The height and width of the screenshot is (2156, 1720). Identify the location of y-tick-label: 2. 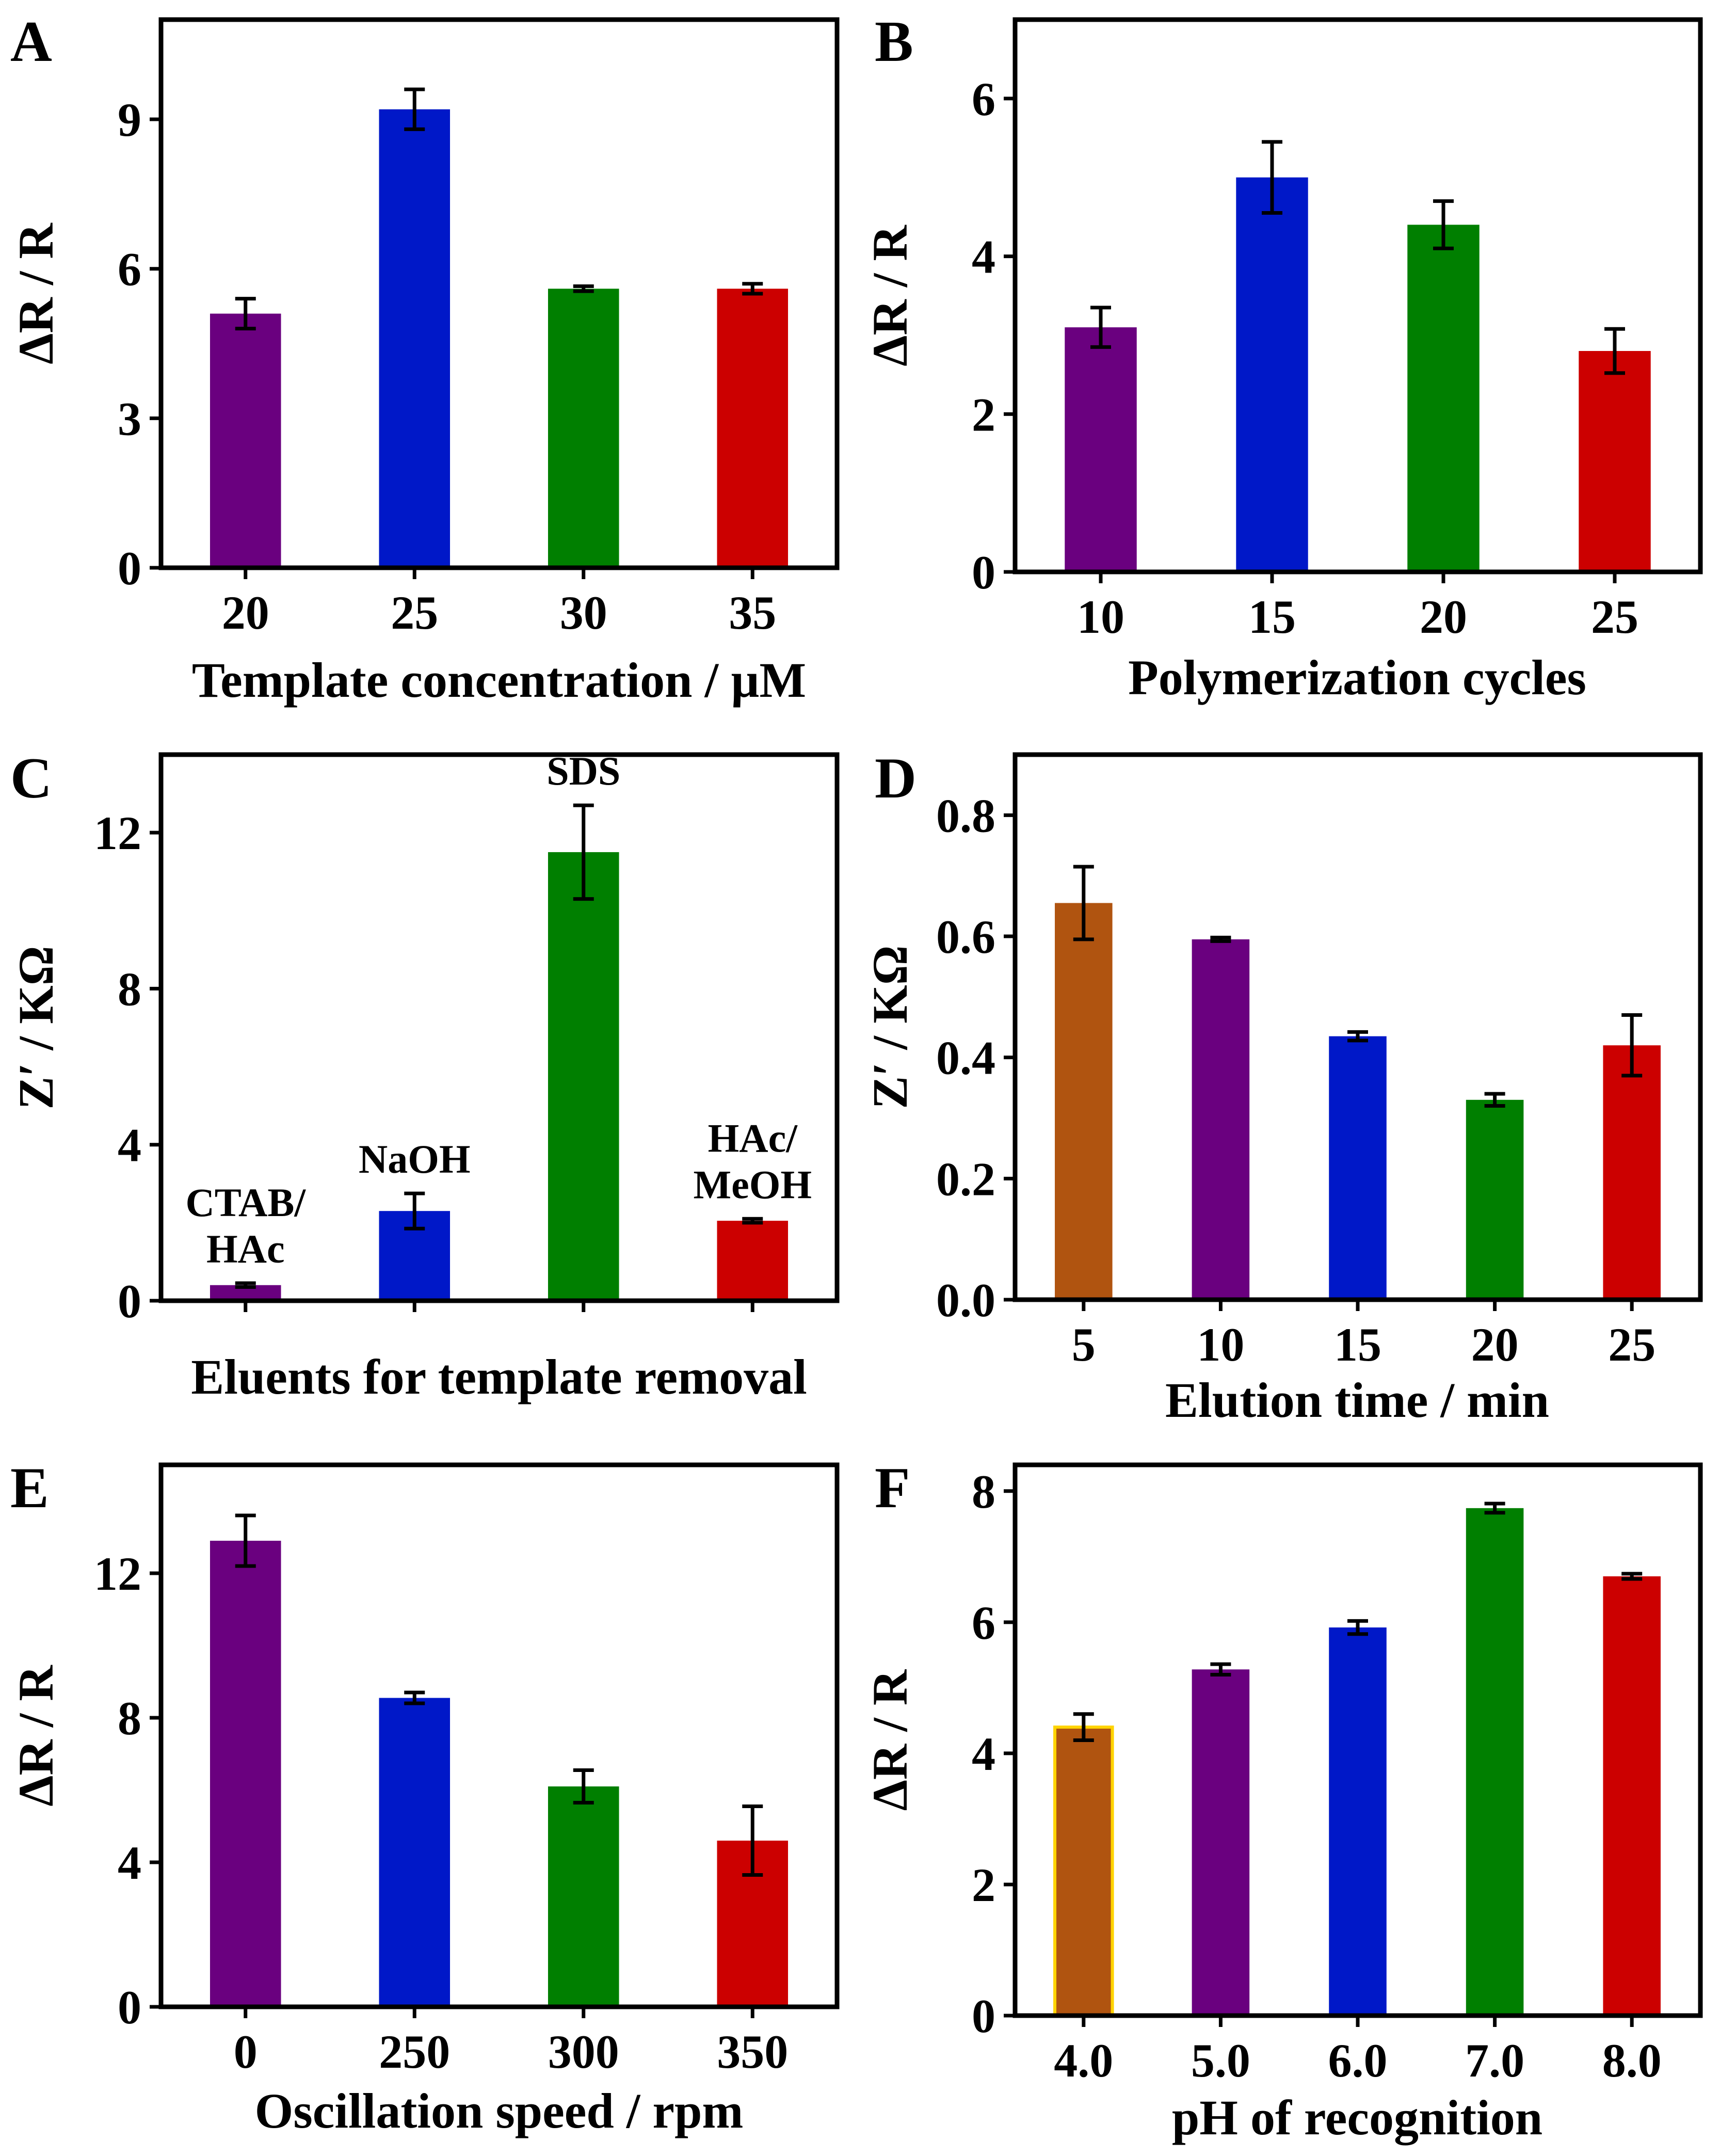
(983, 414).